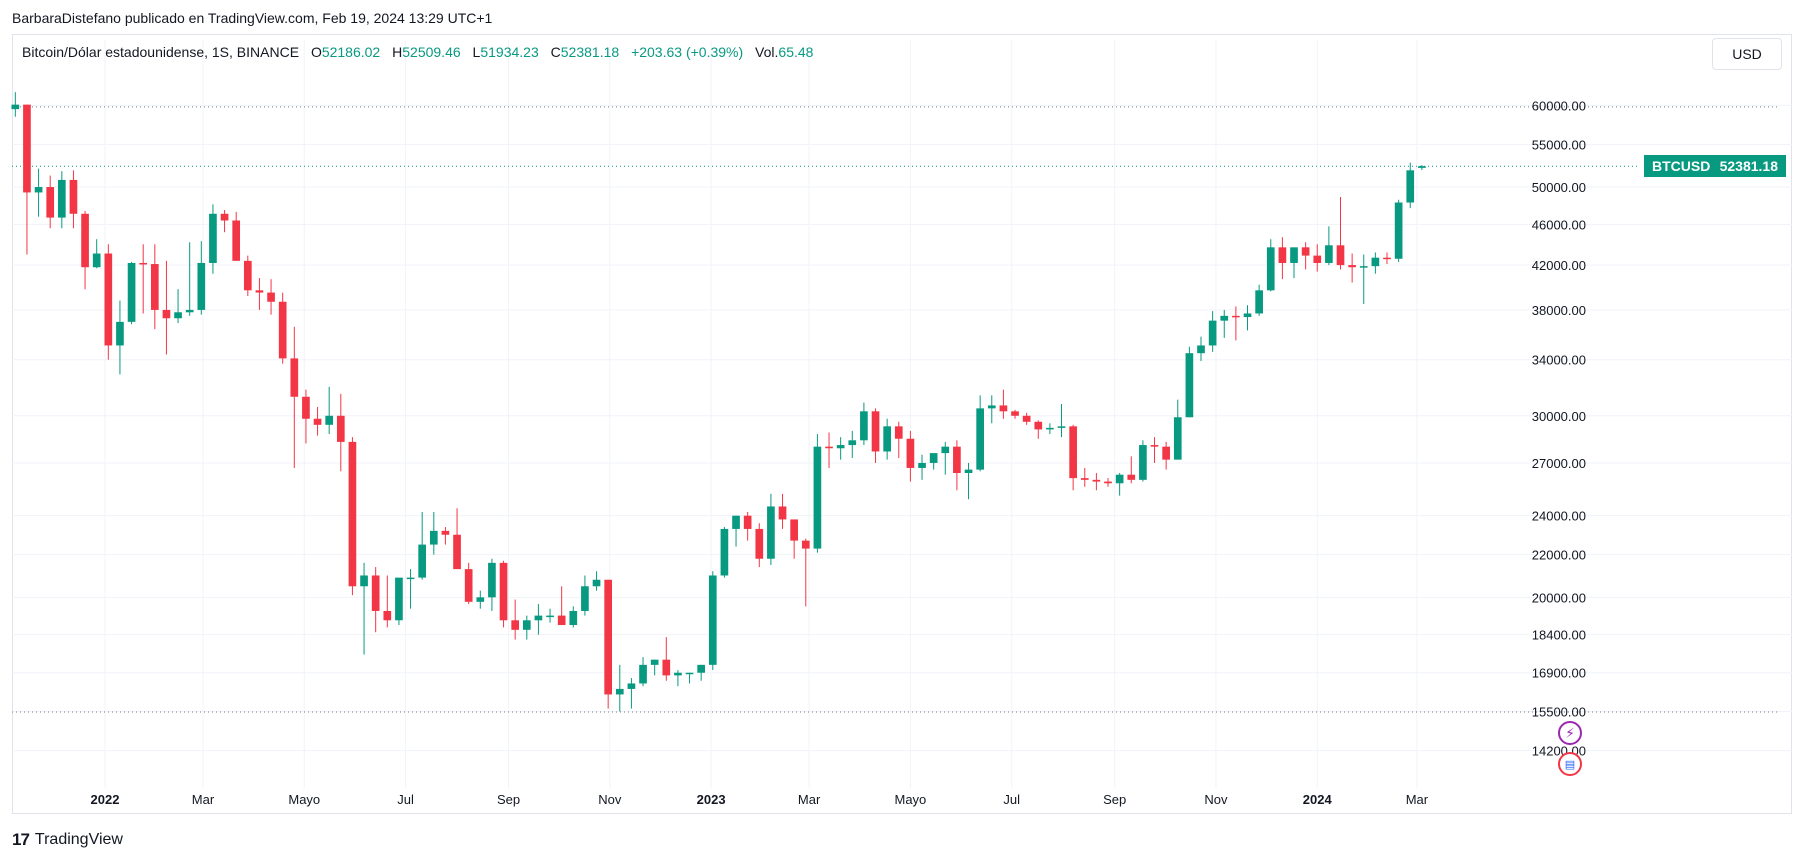 The width and height of the screenshot is (1804, 861). Describe the element at coordinates (1570, 733) in the screenshot. I see `flash-icon: ⚡` at that location.